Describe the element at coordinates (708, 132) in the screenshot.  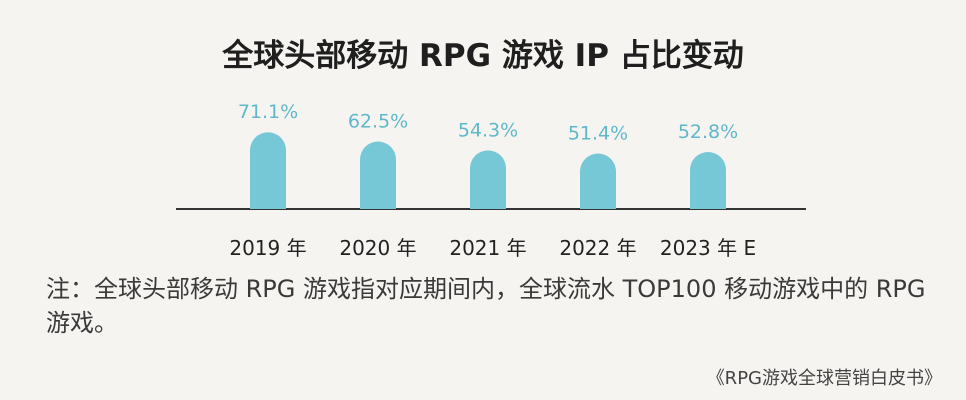
I see `value-label-4: 52.8%` at that location.